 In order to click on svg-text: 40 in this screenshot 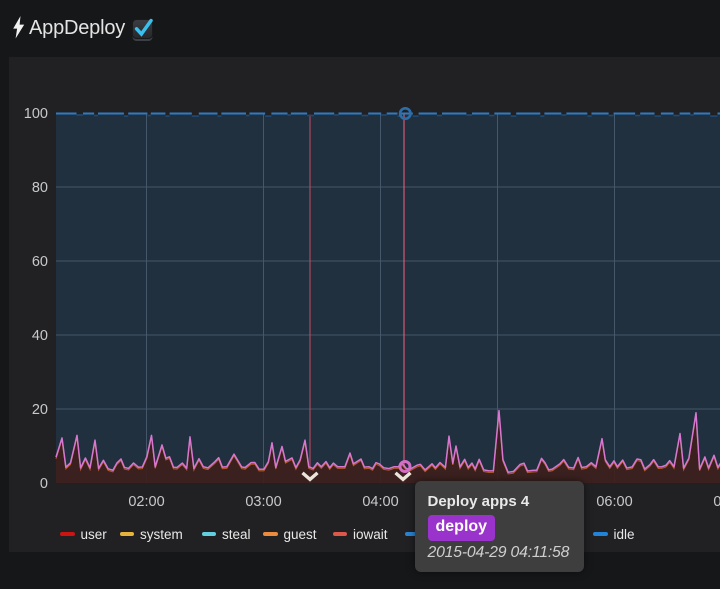, I will do `click(40, 336)`.